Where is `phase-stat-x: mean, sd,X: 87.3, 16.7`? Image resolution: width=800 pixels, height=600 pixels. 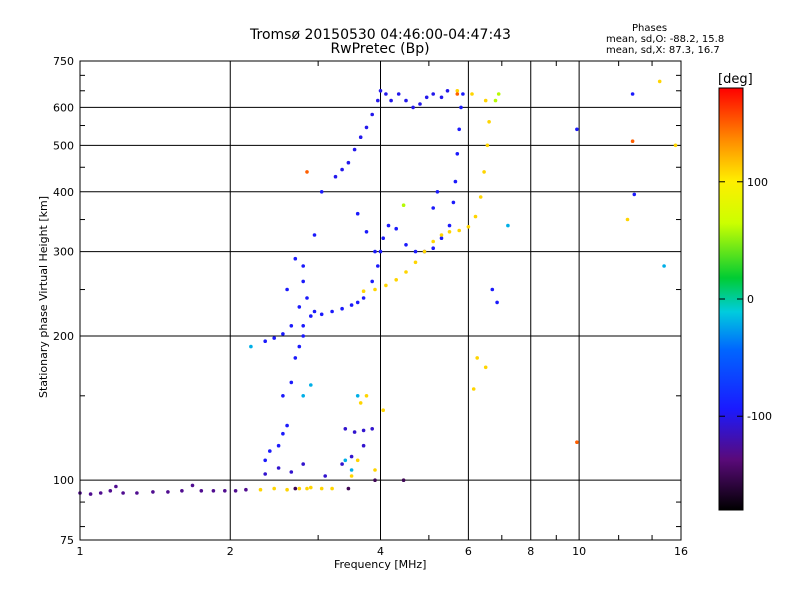
phase-stat-x: mean, sd,X: 87.3, 16.7 is located at coordinates (663, 50).